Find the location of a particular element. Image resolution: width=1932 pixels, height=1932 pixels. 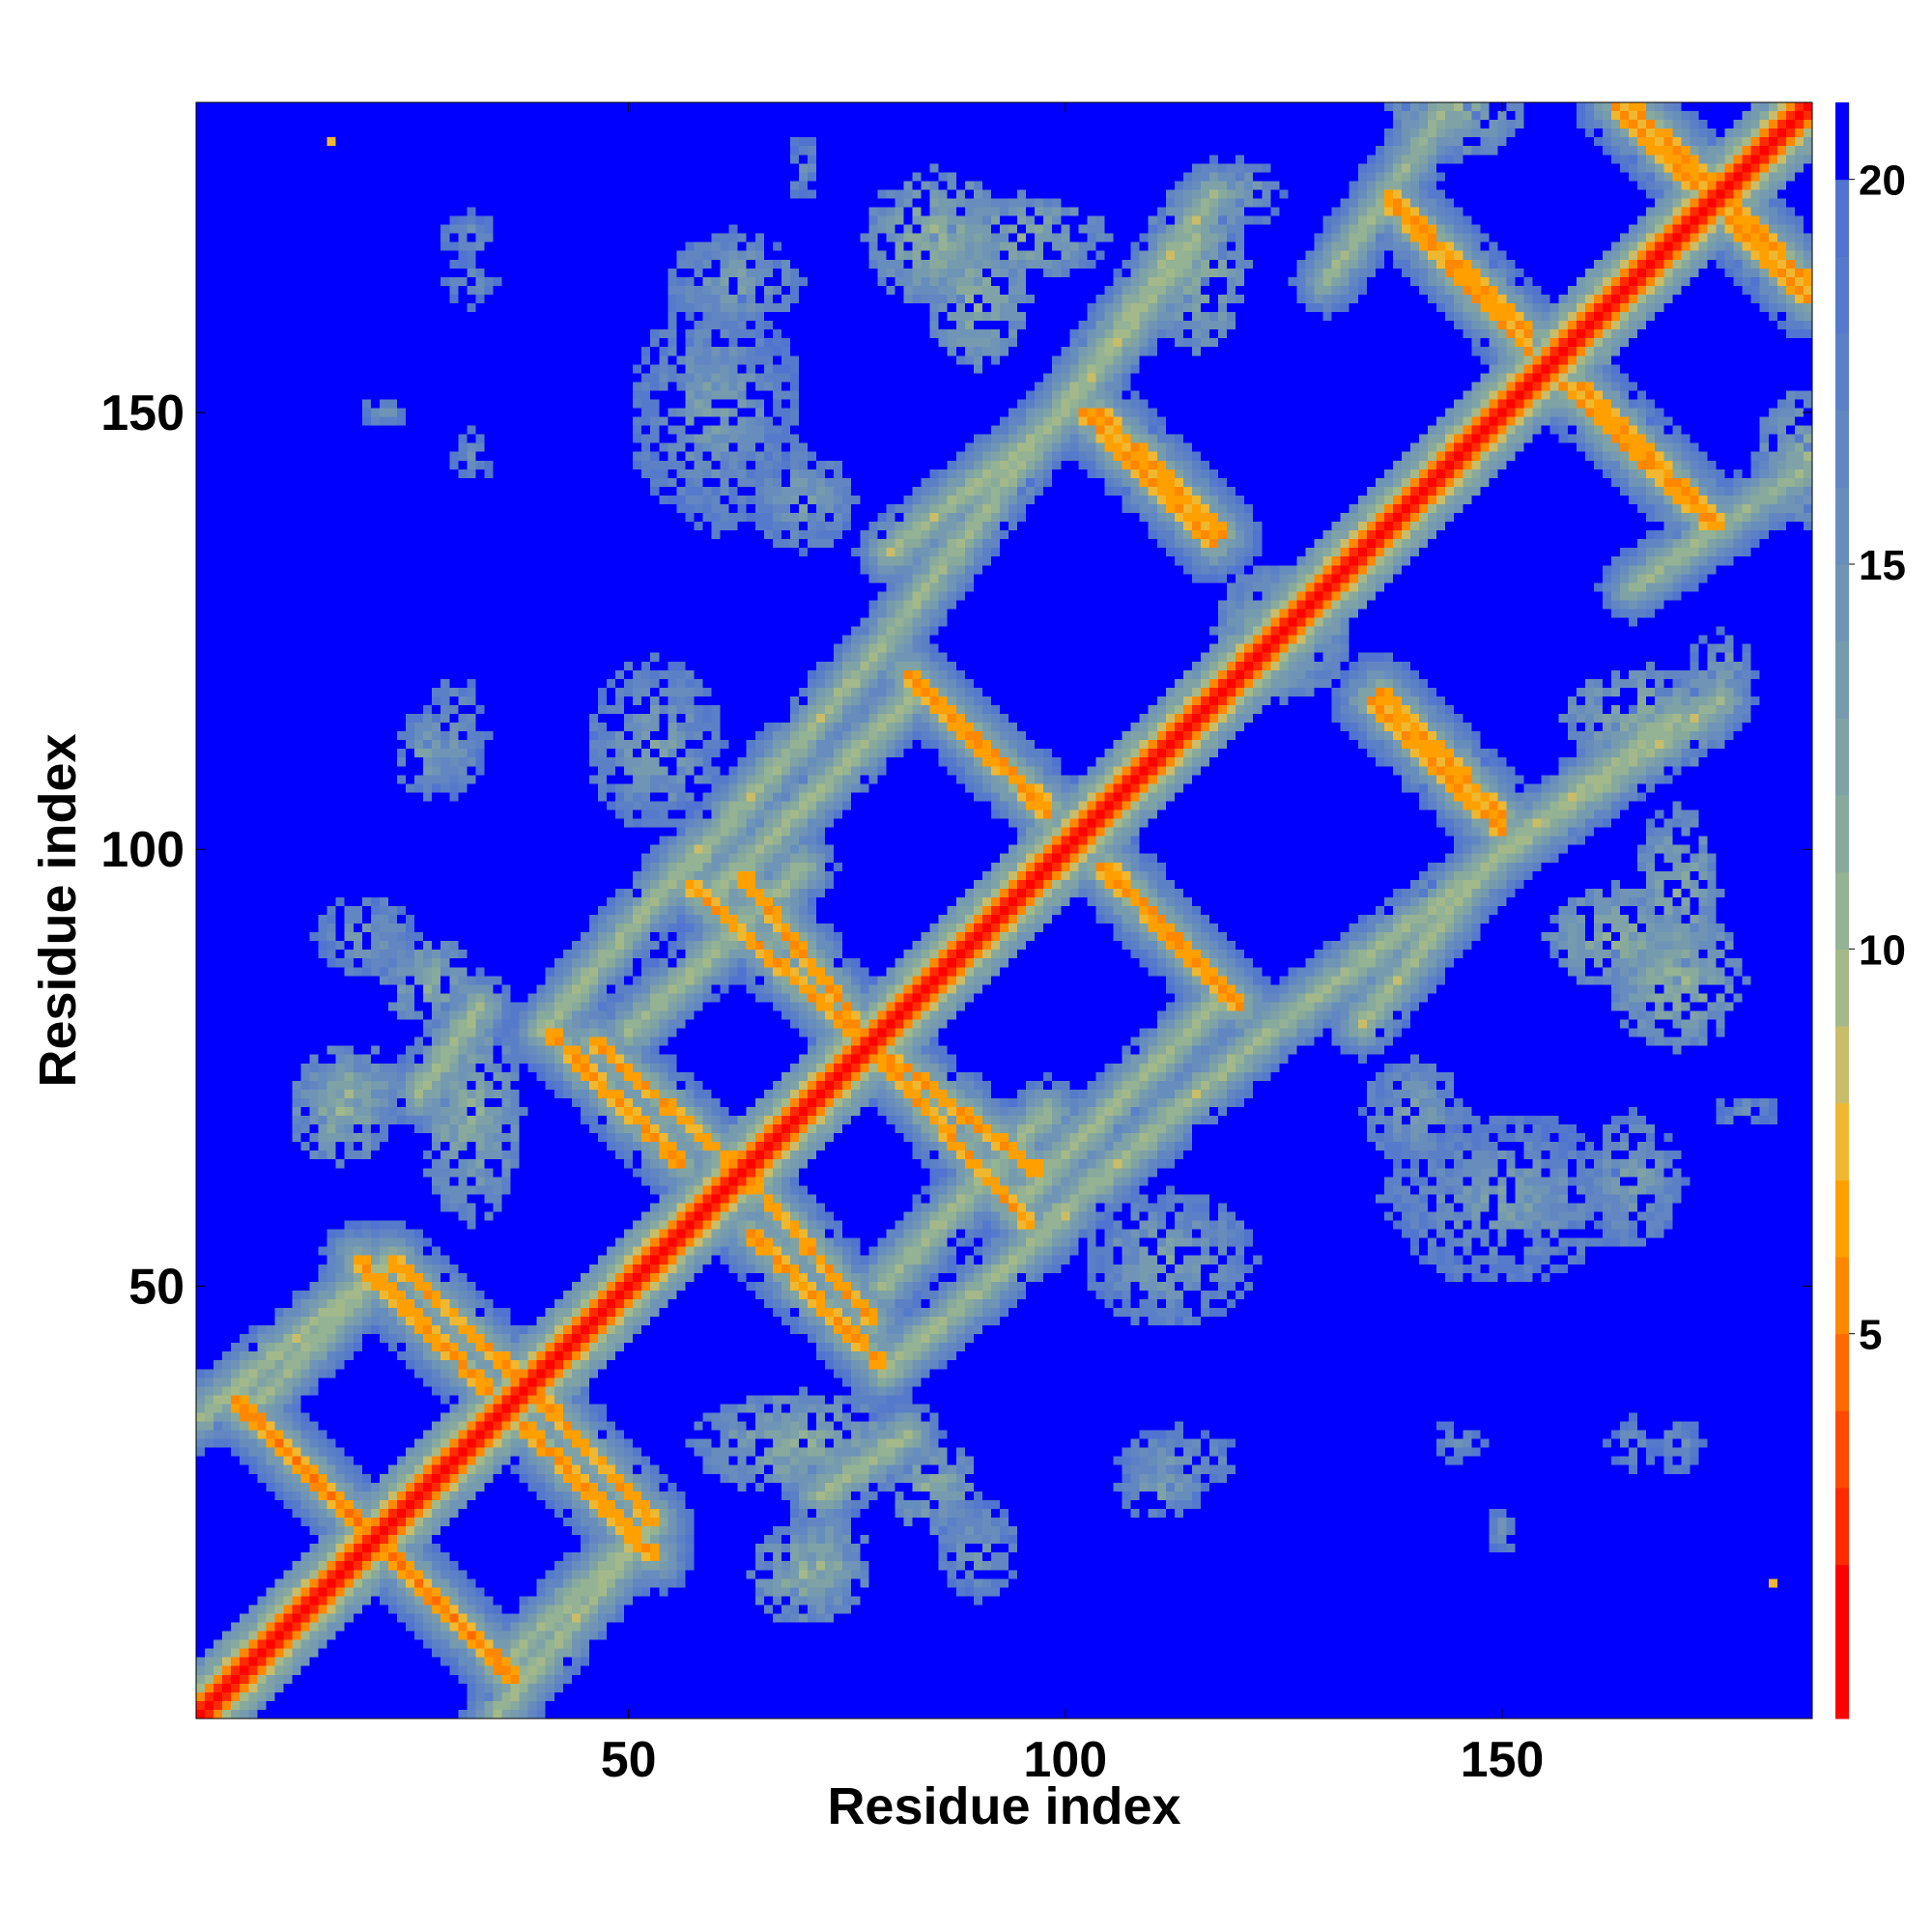

x-tick-label: 150 is located at coordinates (1503, 1760).